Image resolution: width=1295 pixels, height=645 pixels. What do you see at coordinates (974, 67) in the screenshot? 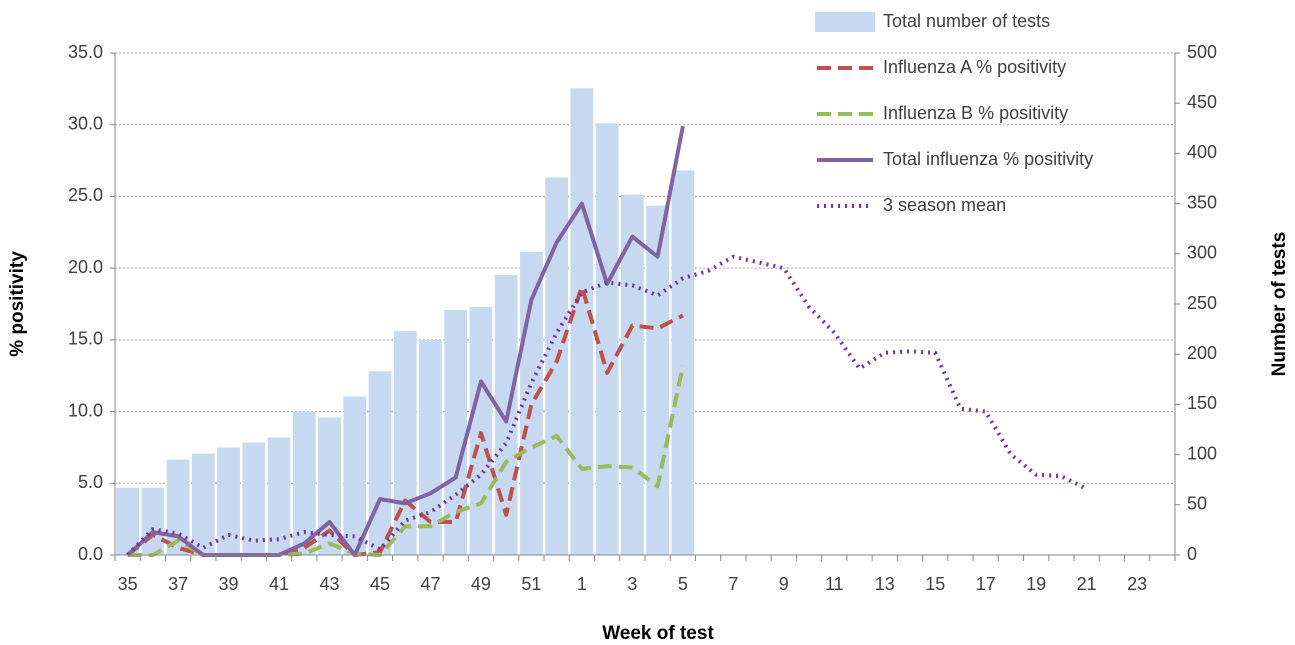
I see `legend-label: Influenza A % positivity` at bounding box center [974, 67].